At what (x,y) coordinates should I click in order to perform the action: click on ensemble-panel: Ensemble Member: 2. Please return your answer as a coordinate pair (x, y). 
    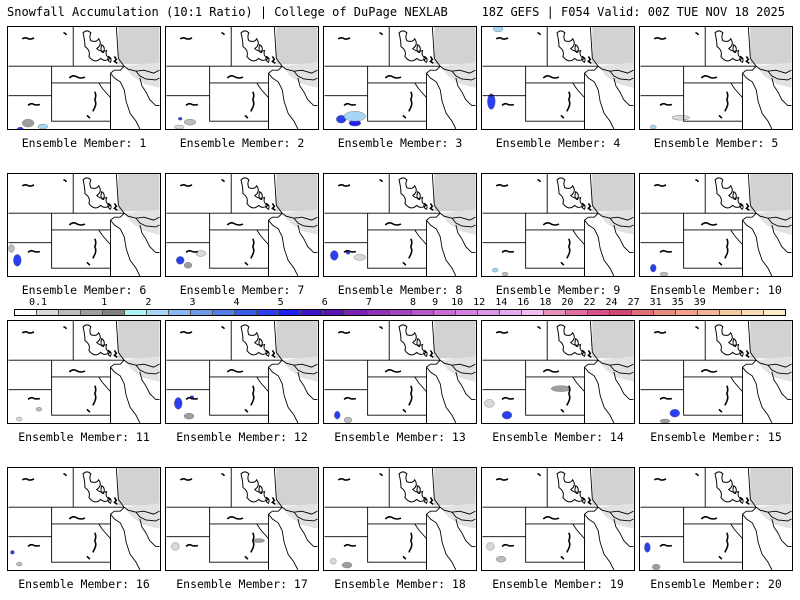
    Looking at the image, I should click on (242, 88).